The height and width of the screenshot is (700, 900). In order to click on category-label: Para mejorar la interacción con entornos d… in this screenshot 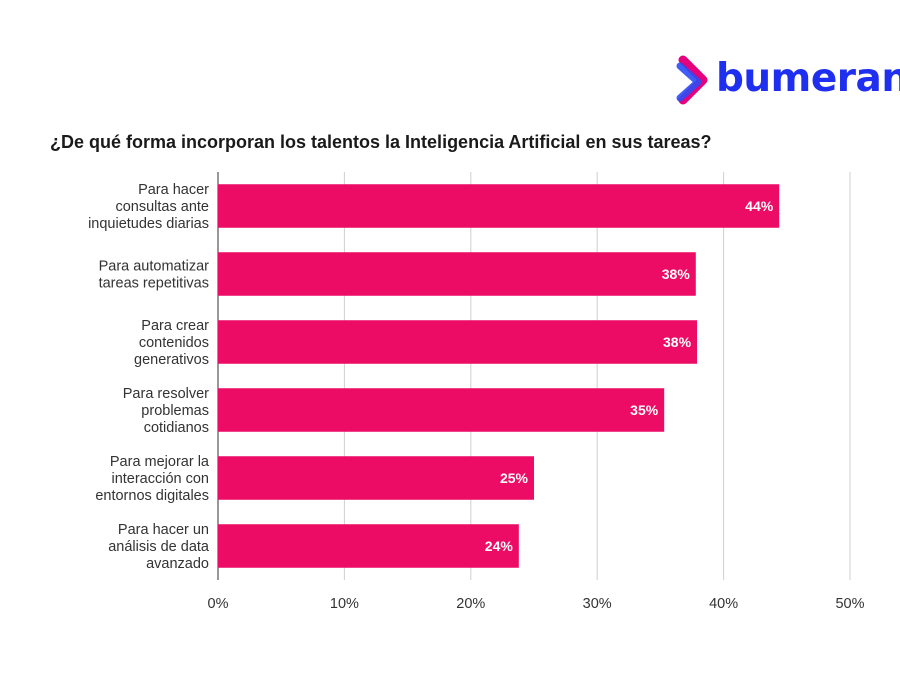, I will do `click(152, 479)`.